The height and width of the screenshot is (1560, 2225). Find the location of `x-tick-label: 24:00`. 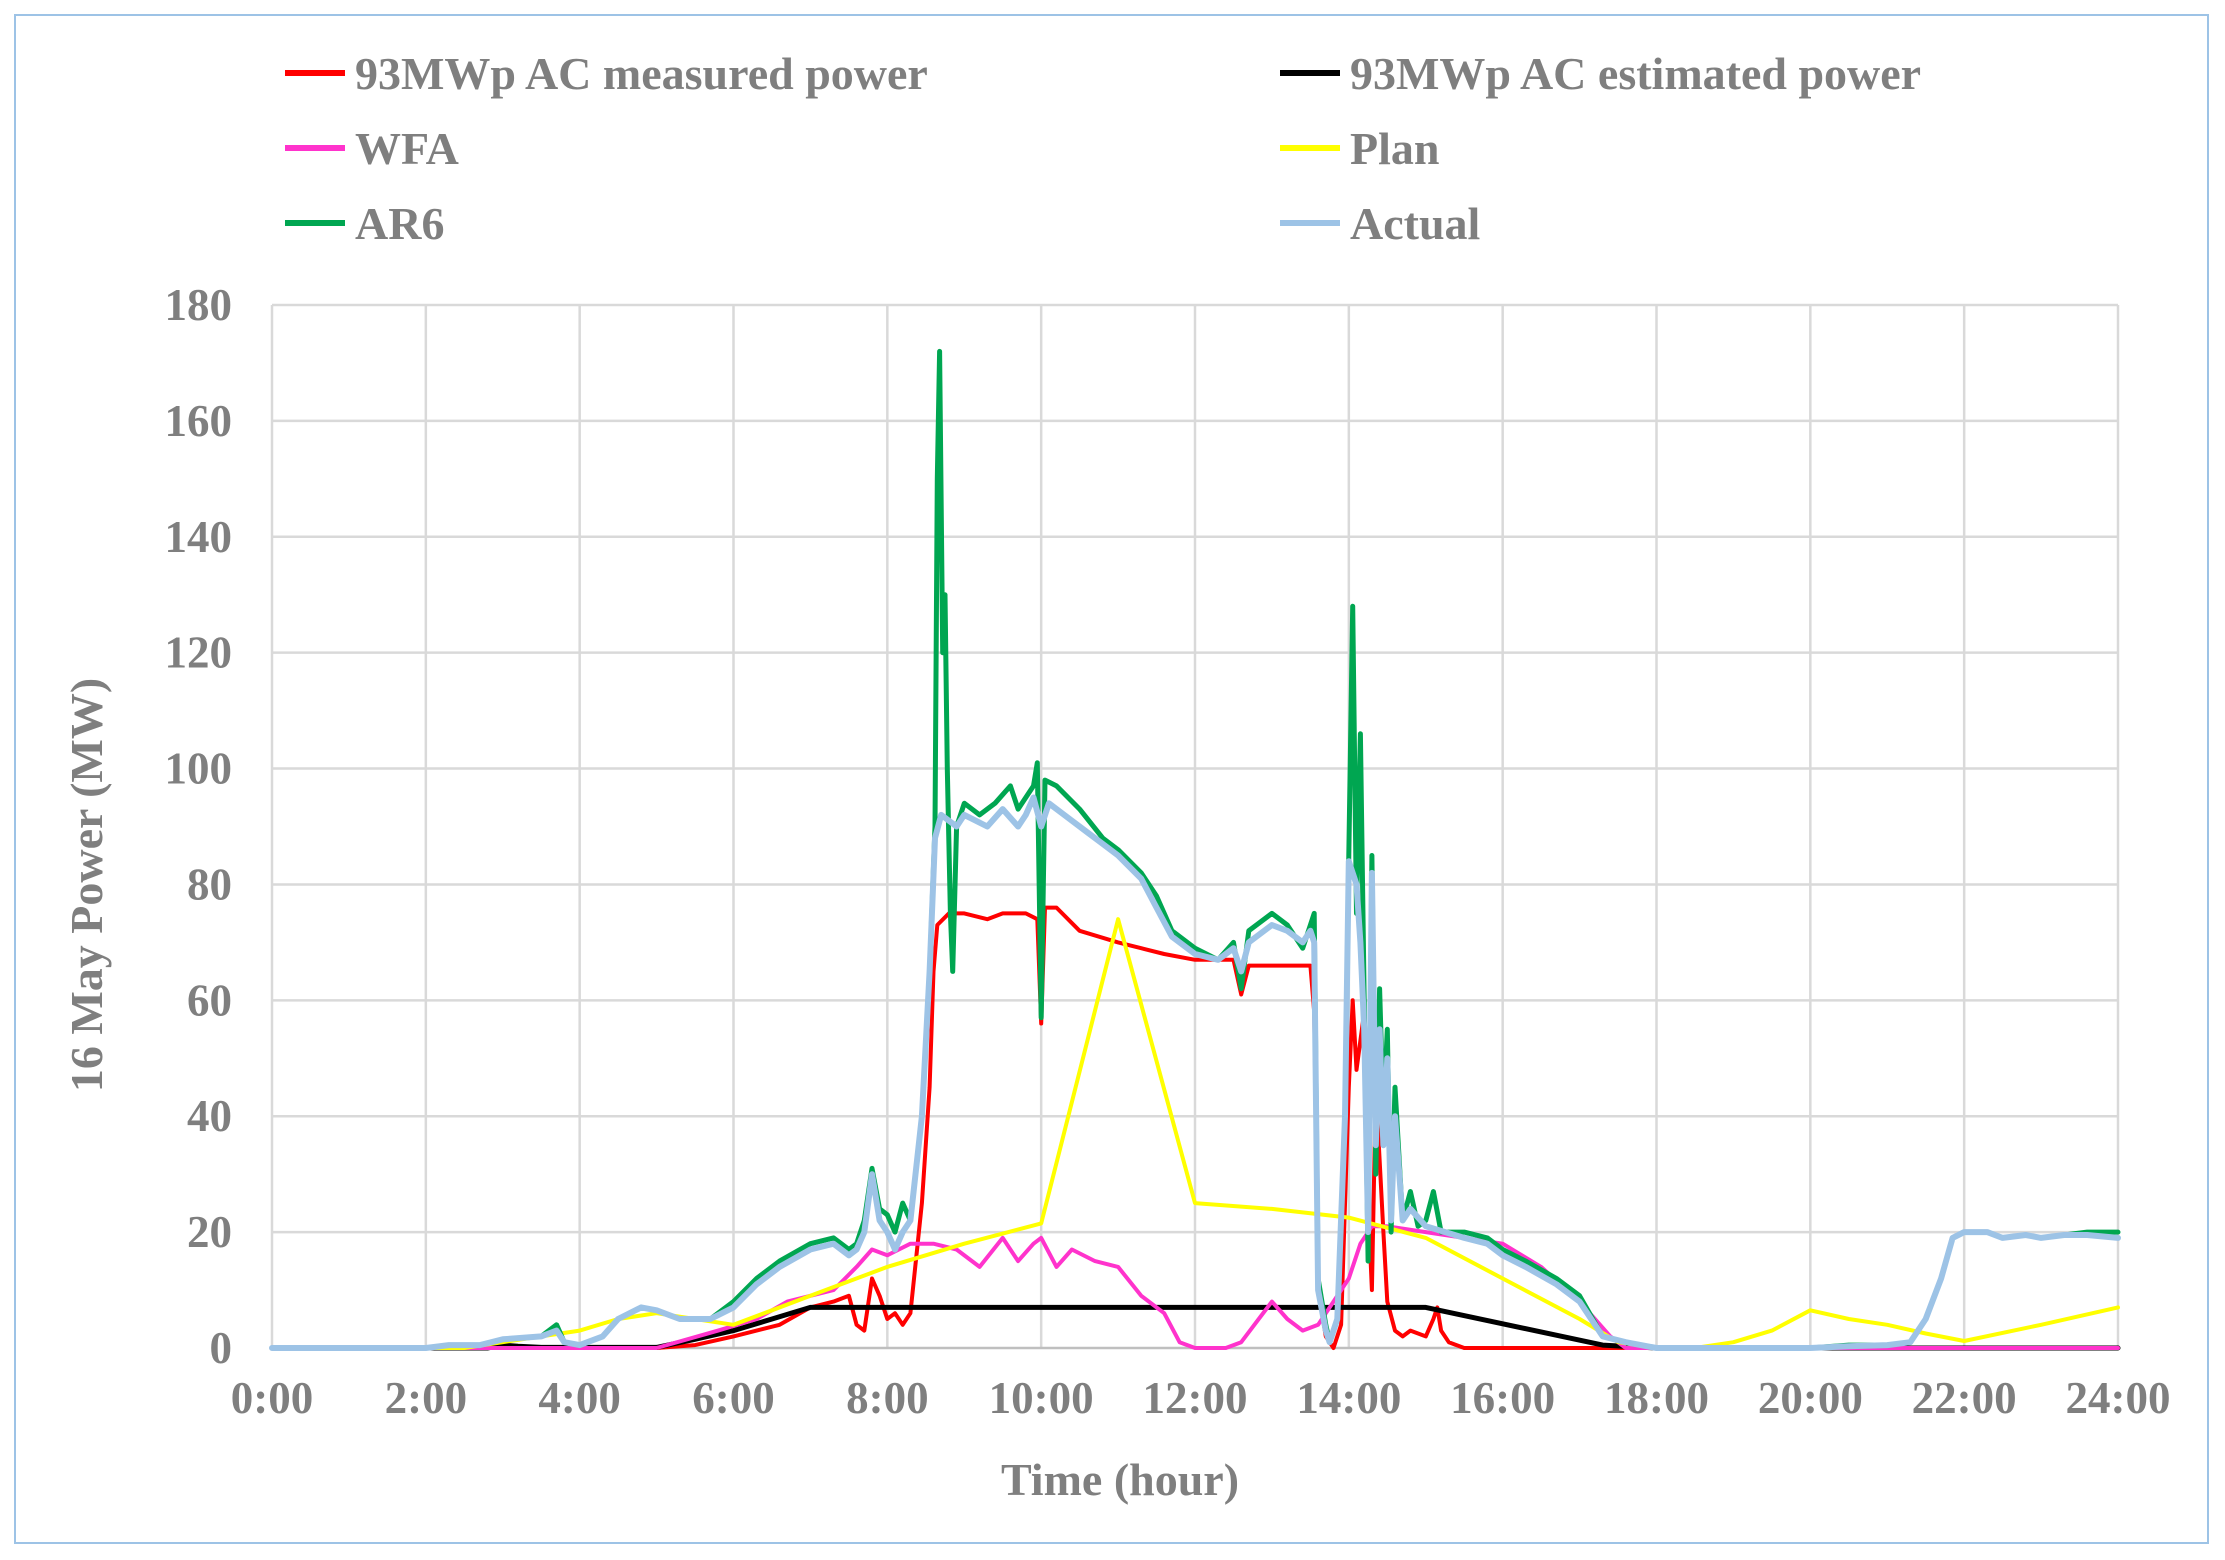

x-tick-label: 24:00 is located at coordinates (2118, 1398).